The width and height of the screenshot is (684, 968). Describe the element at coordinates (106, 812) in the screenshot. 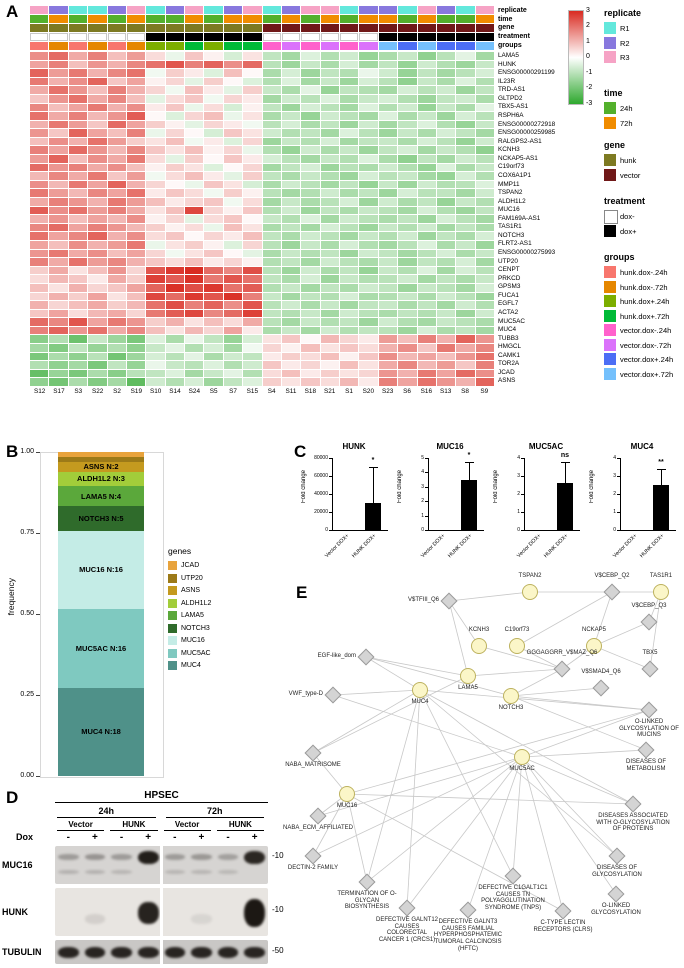

I see `wb-time-group: 24h` at that location.